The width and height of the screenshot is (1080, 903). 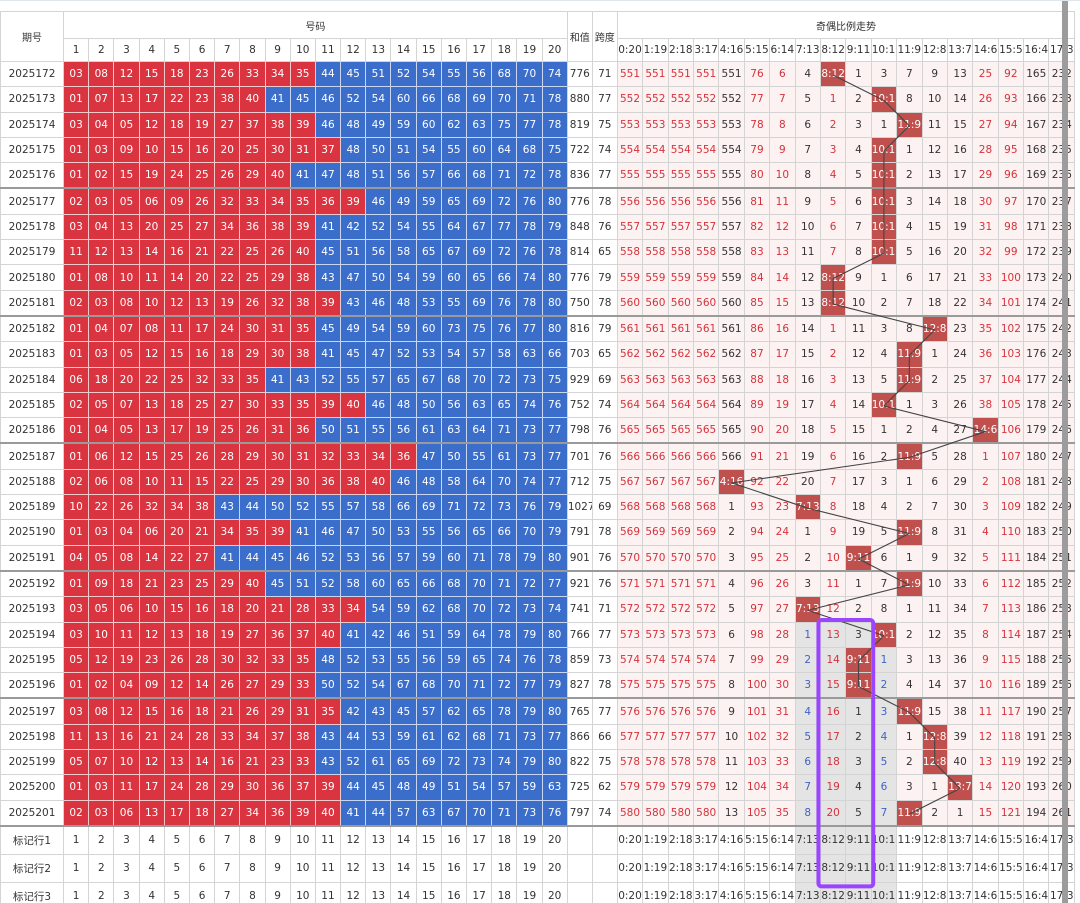 What do you see at coordinates (934, 50) in the screenshot?
I see `column-header: 12:8` at bounding box center [934, 50].